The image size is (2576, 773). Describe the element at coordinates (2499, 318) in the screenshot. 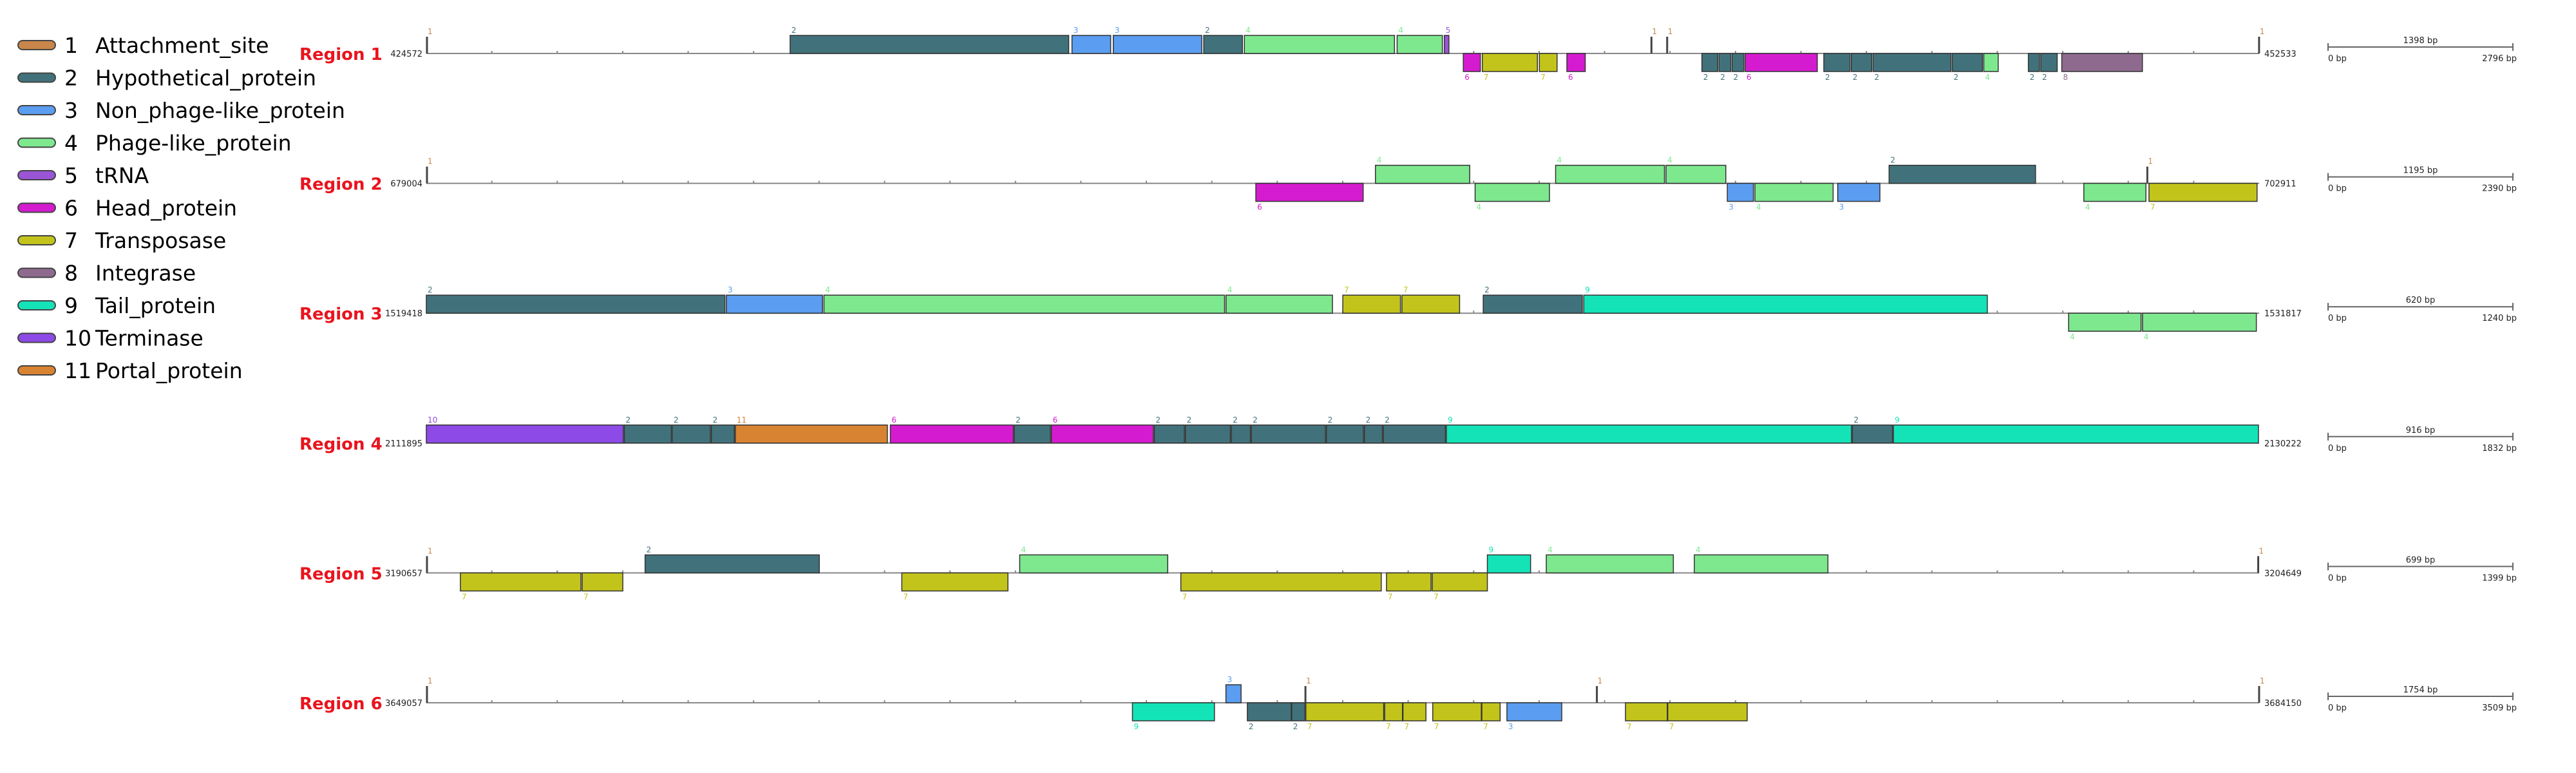

I see `scale-bar-end: 1240 bp` at that location.